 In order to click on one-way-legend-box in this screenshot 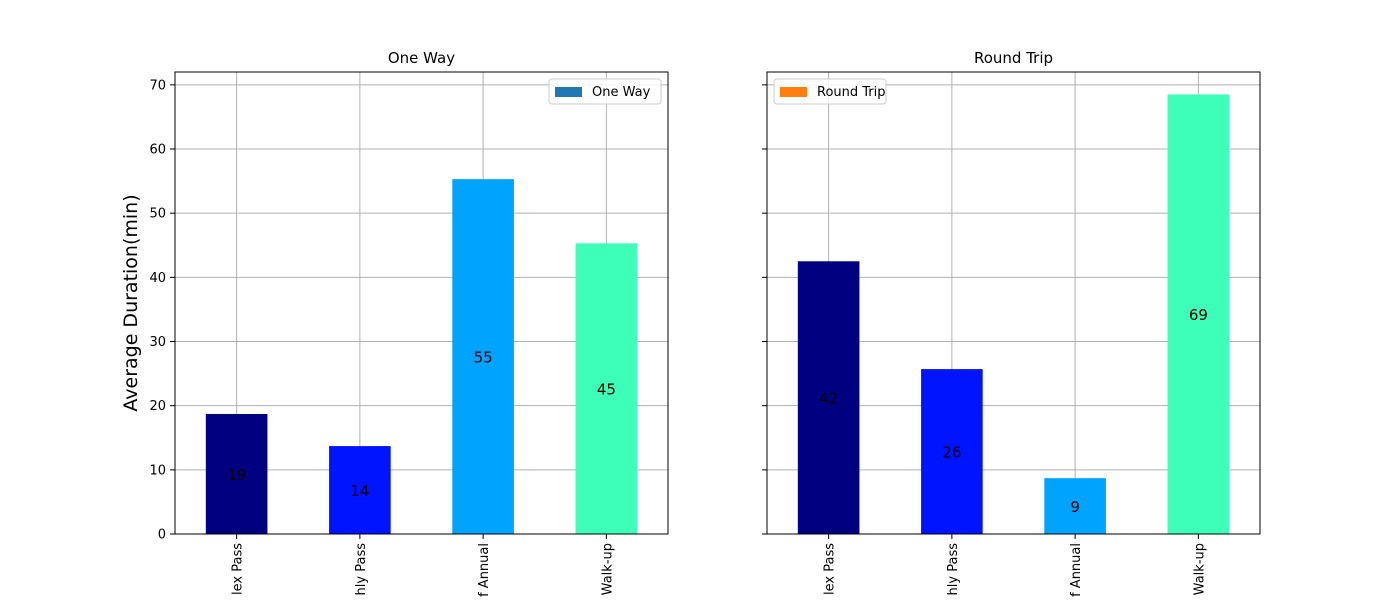, I will do `click(605, 91)`.